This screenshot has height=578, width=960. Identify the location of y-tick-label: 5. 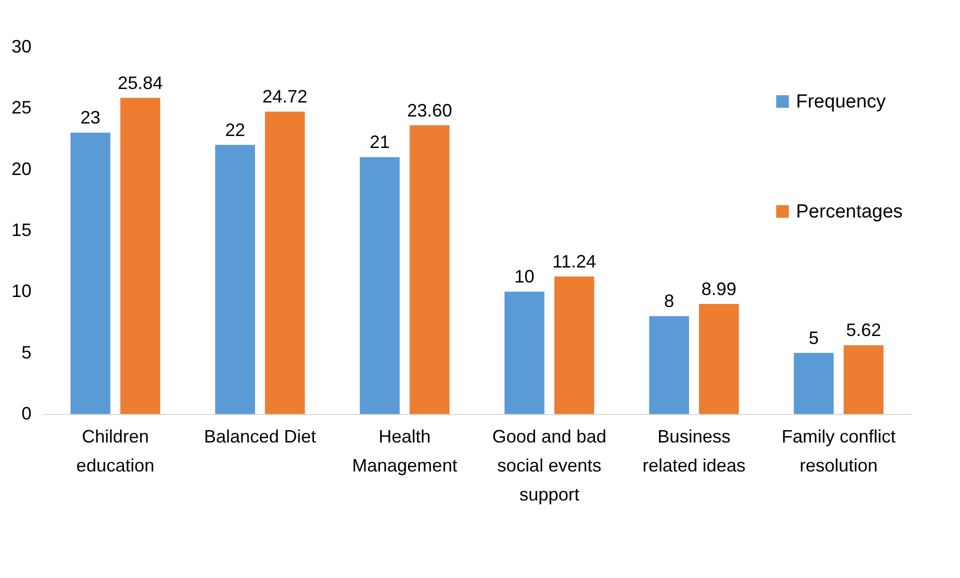
(26, 352).